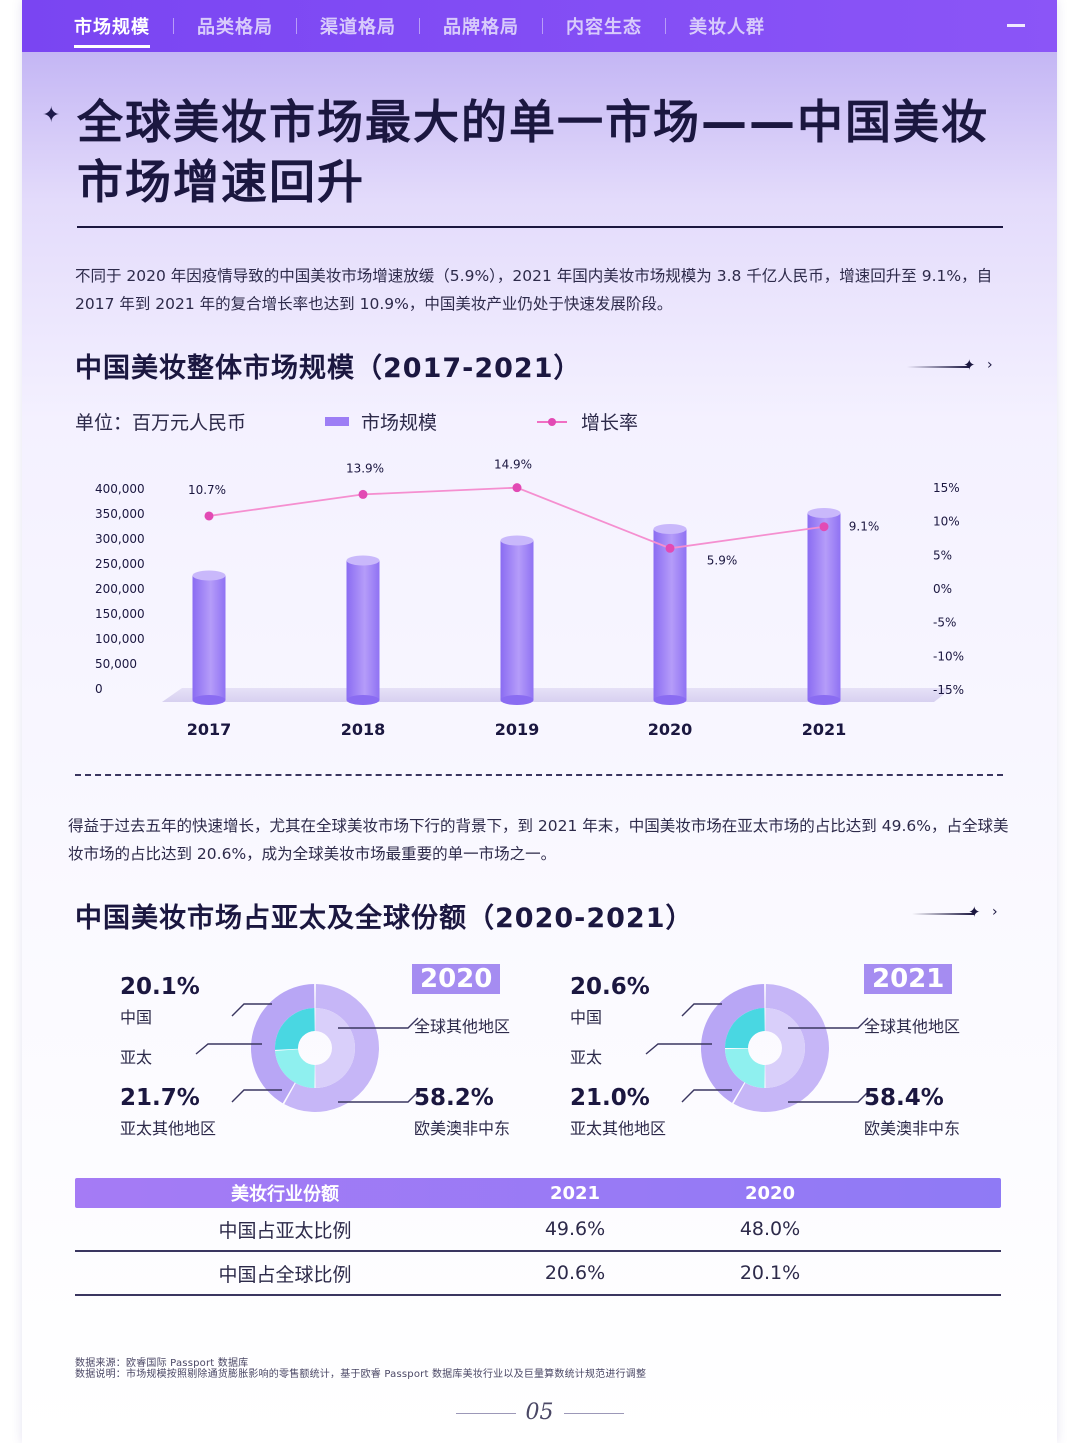 Image resolution: width=1080 pixels, height=1443 pixels. What do you see at coordinates (358, 27) in the screenshot?
I see `nav-tab-channel: 渠道格局` at bounding box center [358, 27].